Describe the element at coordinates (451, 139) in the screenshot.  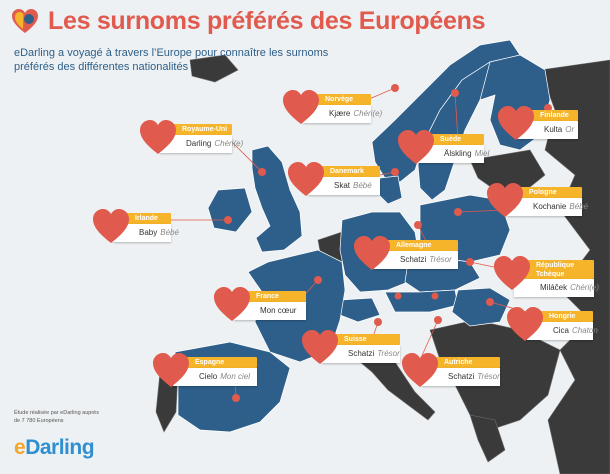
I see `country-label: Suède` at that location.